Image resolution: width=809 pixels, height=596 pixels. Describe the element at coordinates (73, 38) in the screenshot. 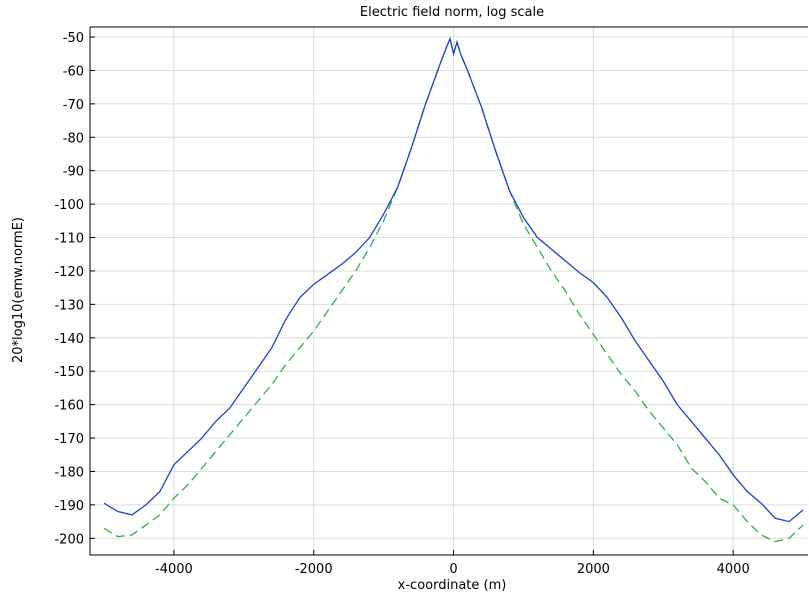

I see `y-tick-label: -50` at that location.